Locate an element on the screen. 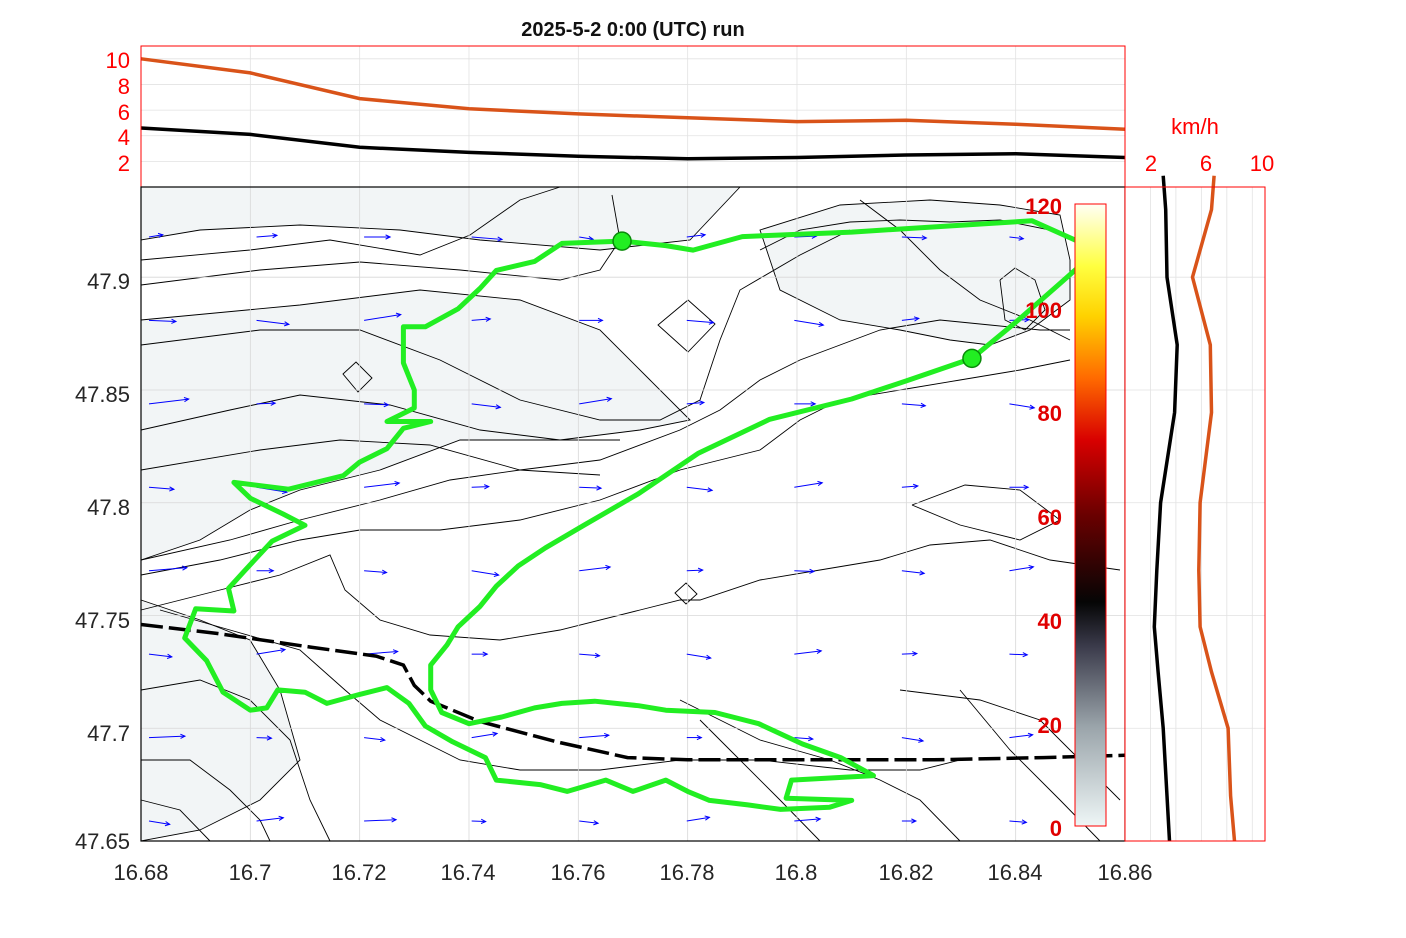 The height and width of the screenshot is (938, 1406). side-panel: km/h 2 6 10 is located at coordinates (1199, 478).